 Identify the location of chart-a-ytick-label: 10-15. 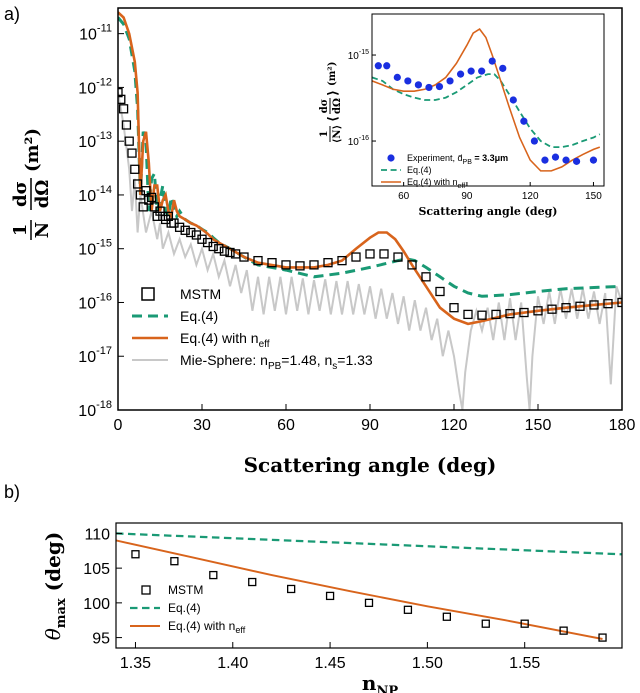
(95, 248).